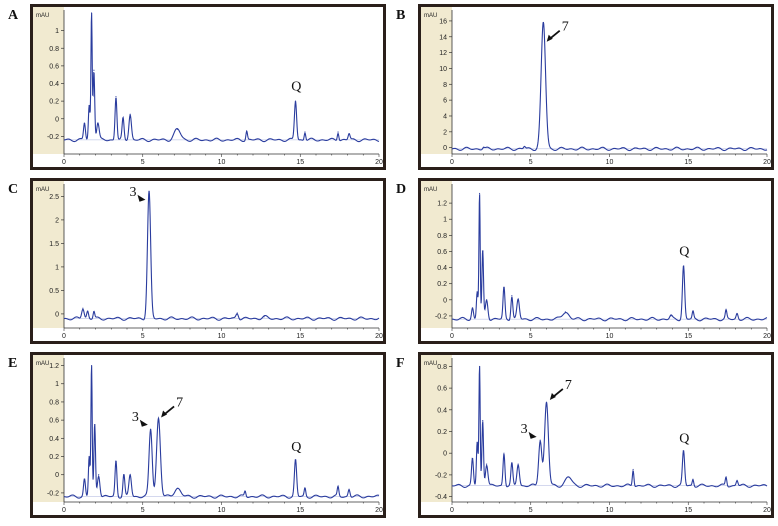 The height and width of the screenshot is (526, 778). What do you see at coordinates (443, 21) in the screenshot?
I see `y-tick-label: 16` at bounding box center [443, 21].